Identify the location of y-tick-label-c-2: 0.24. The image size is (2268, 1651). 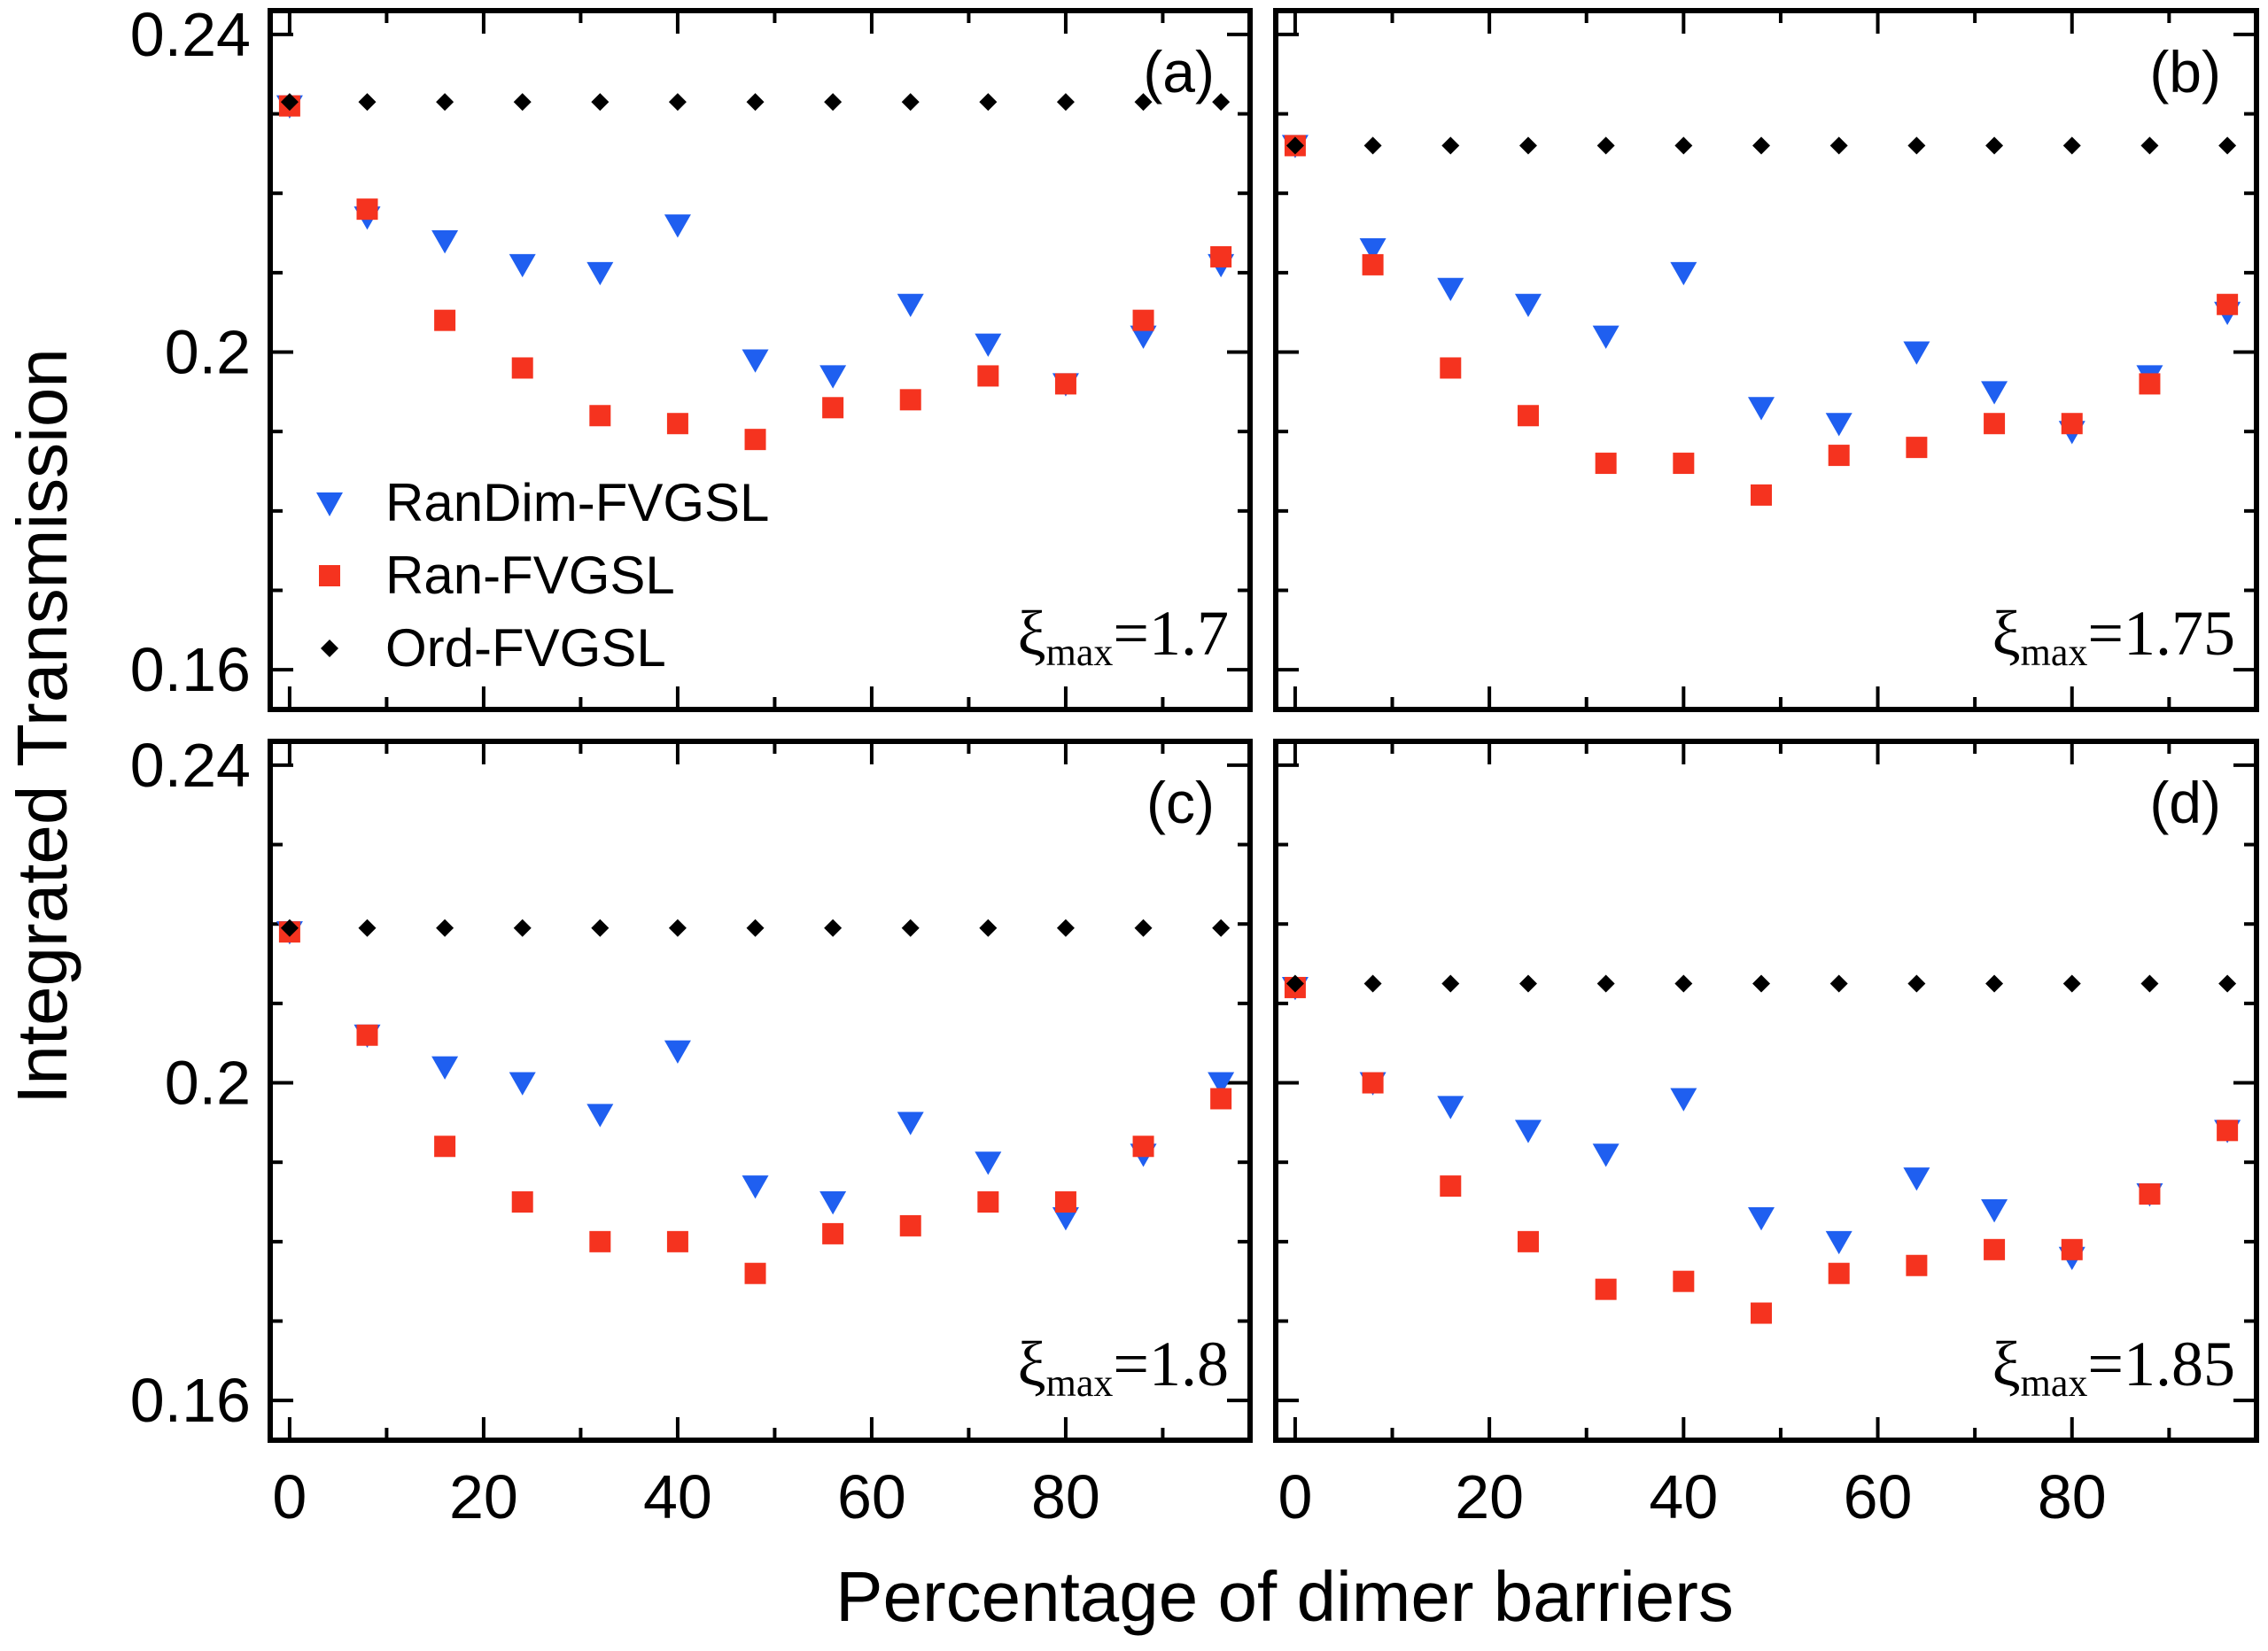
(190, 765).